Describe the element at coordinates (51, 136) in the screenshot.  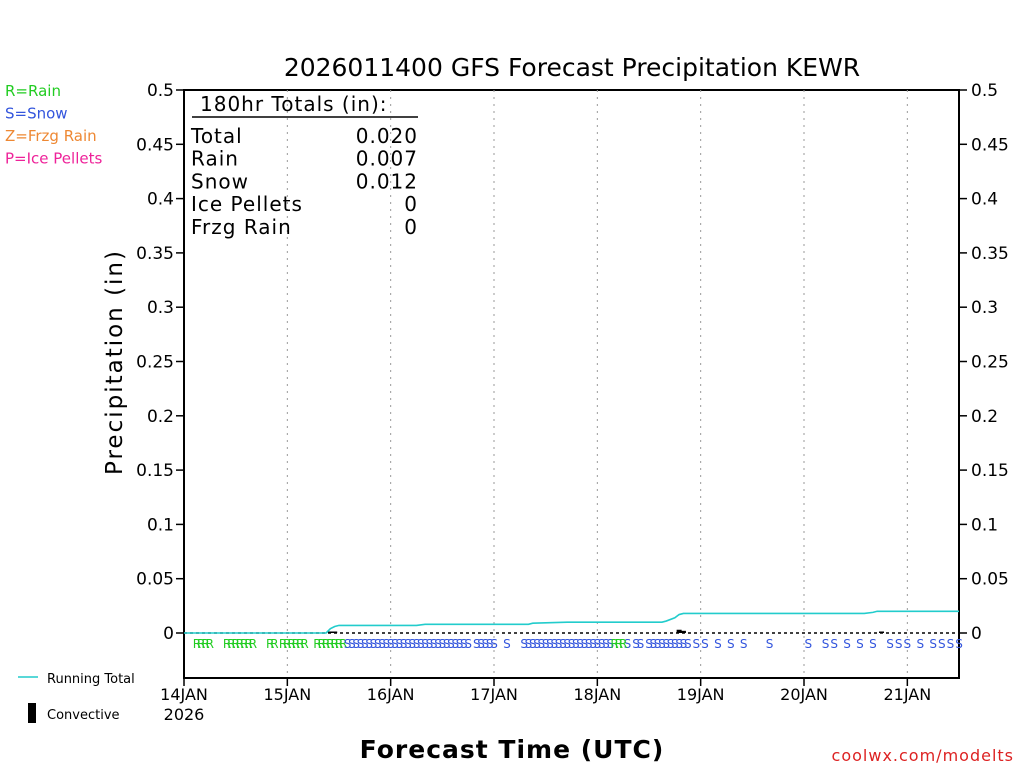
I see `type-legend-entry: Z=Frzg Rain` at that location.